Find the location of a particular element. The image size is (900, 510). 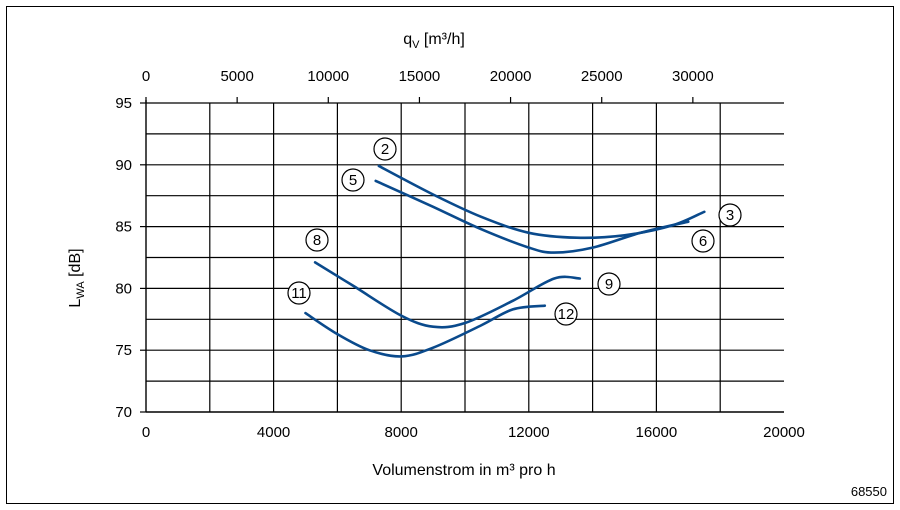

x-tick-label: 4000 is located at coordinates (273, 432).